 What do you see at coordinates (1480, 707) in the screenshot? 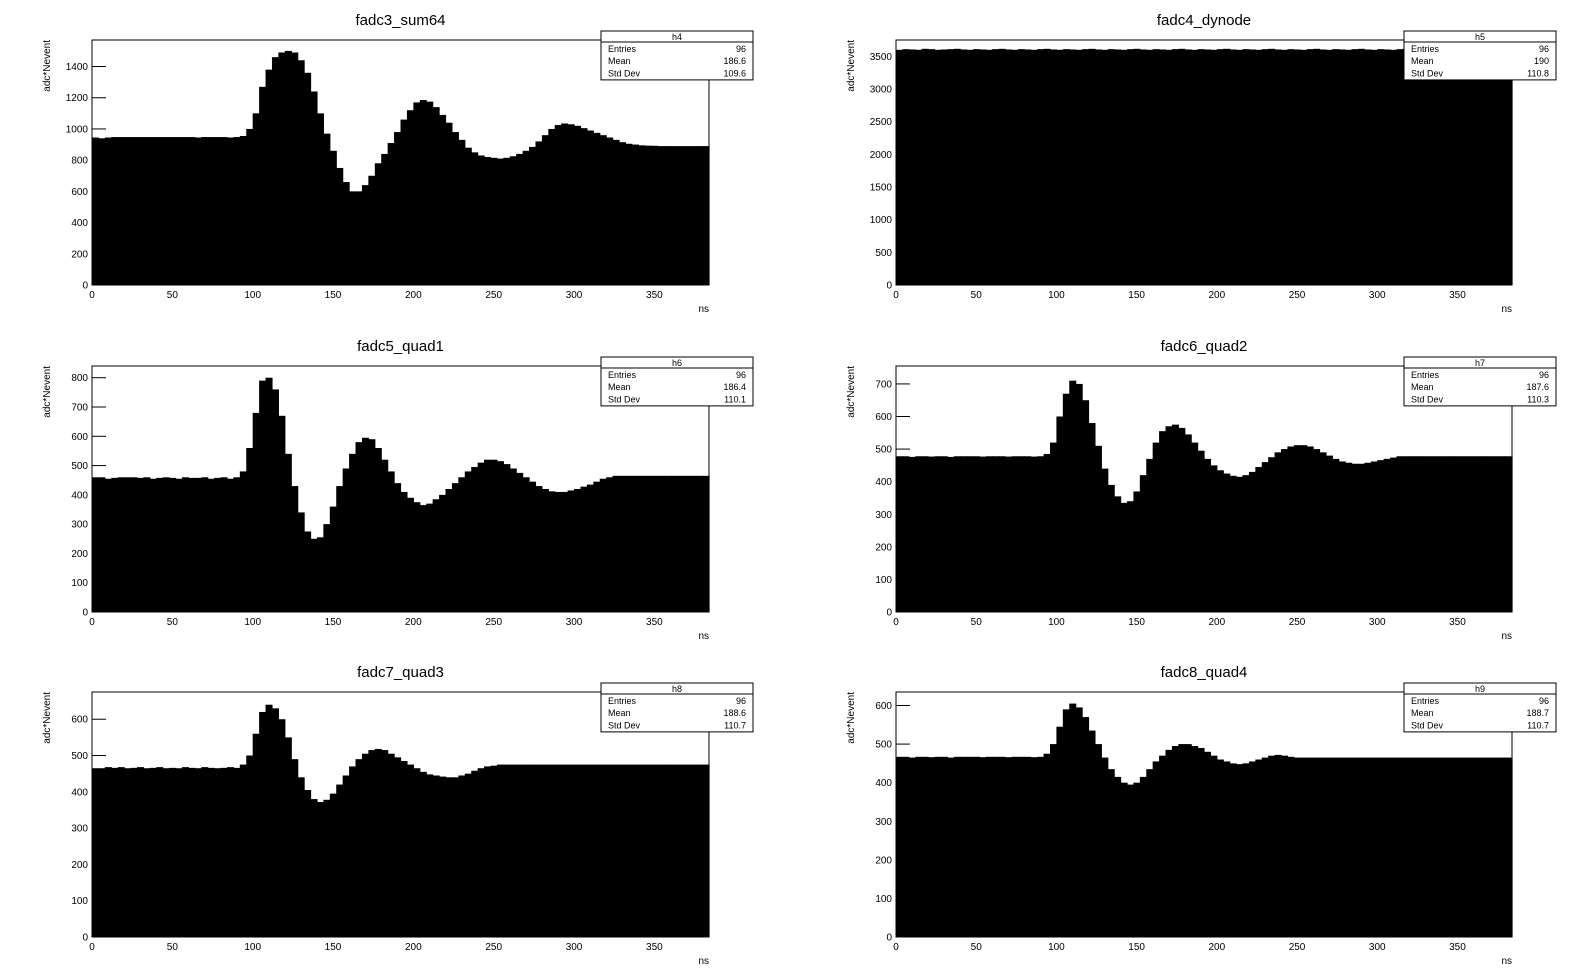
I see `stats-box-frame` at bounding box center [1480, 707].